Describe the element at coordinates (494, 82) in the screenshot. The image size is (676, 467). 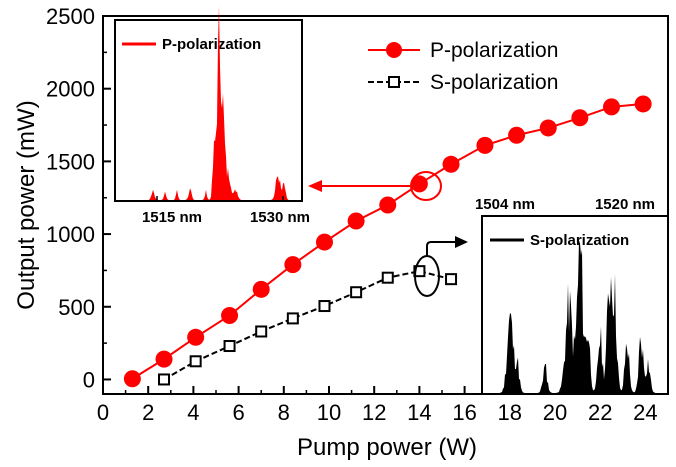
I see `legend-s-label: S-polarization` at that location.